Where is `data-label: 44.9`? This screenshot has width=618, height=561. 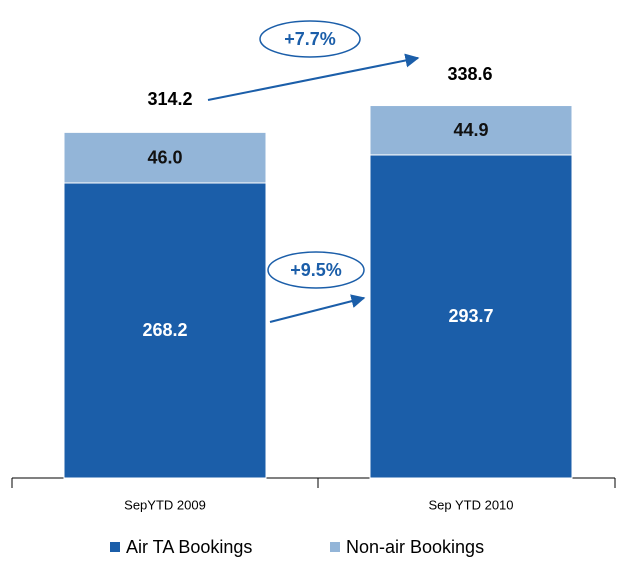 data-label: 44.9 is located at coordinates (470, 130).